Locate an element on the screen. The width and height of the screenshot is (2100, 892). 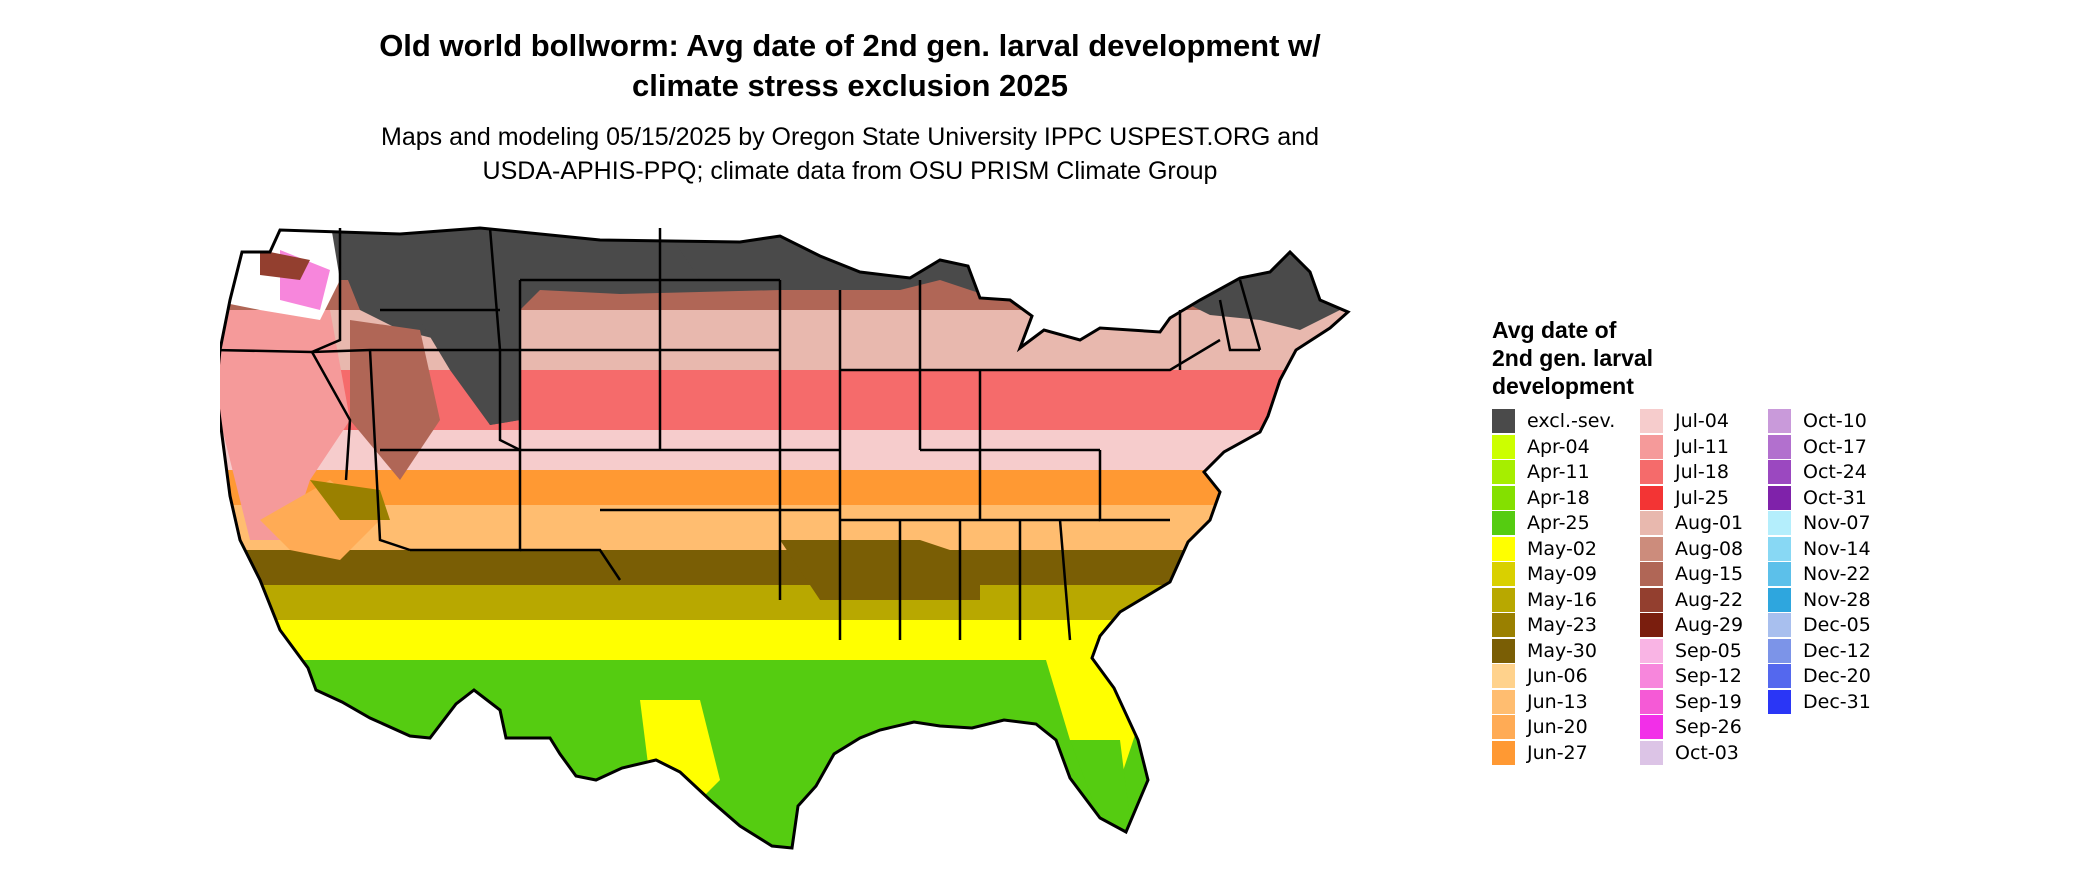
legend-item: Aug-22 is located at coordinates (1712, 599).